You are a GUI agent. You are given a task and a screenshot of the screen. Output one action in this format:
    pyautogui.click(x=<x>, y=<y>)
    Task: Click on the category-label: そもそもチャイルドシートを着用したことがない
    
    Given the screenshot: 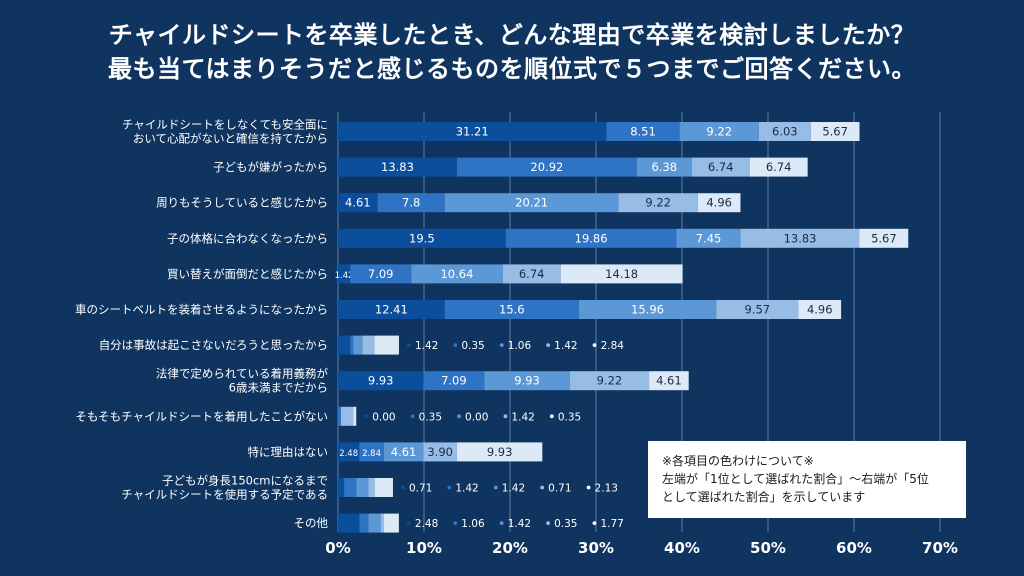 What is the action you would take?
    pyautogui.click(x=201, y=416)
    